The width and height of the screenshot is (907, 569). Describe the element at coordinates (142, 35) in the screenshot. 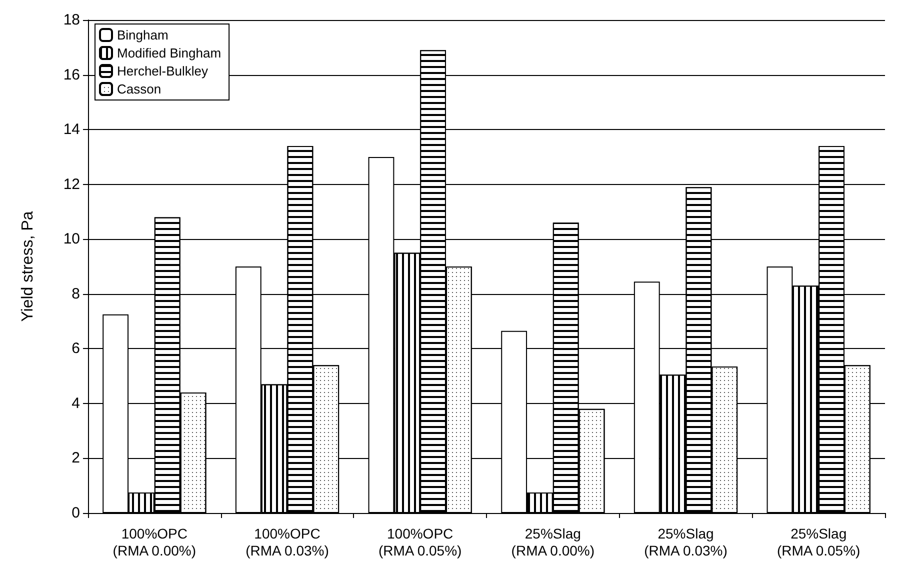

I see `legend-label: Bingham` at that location.